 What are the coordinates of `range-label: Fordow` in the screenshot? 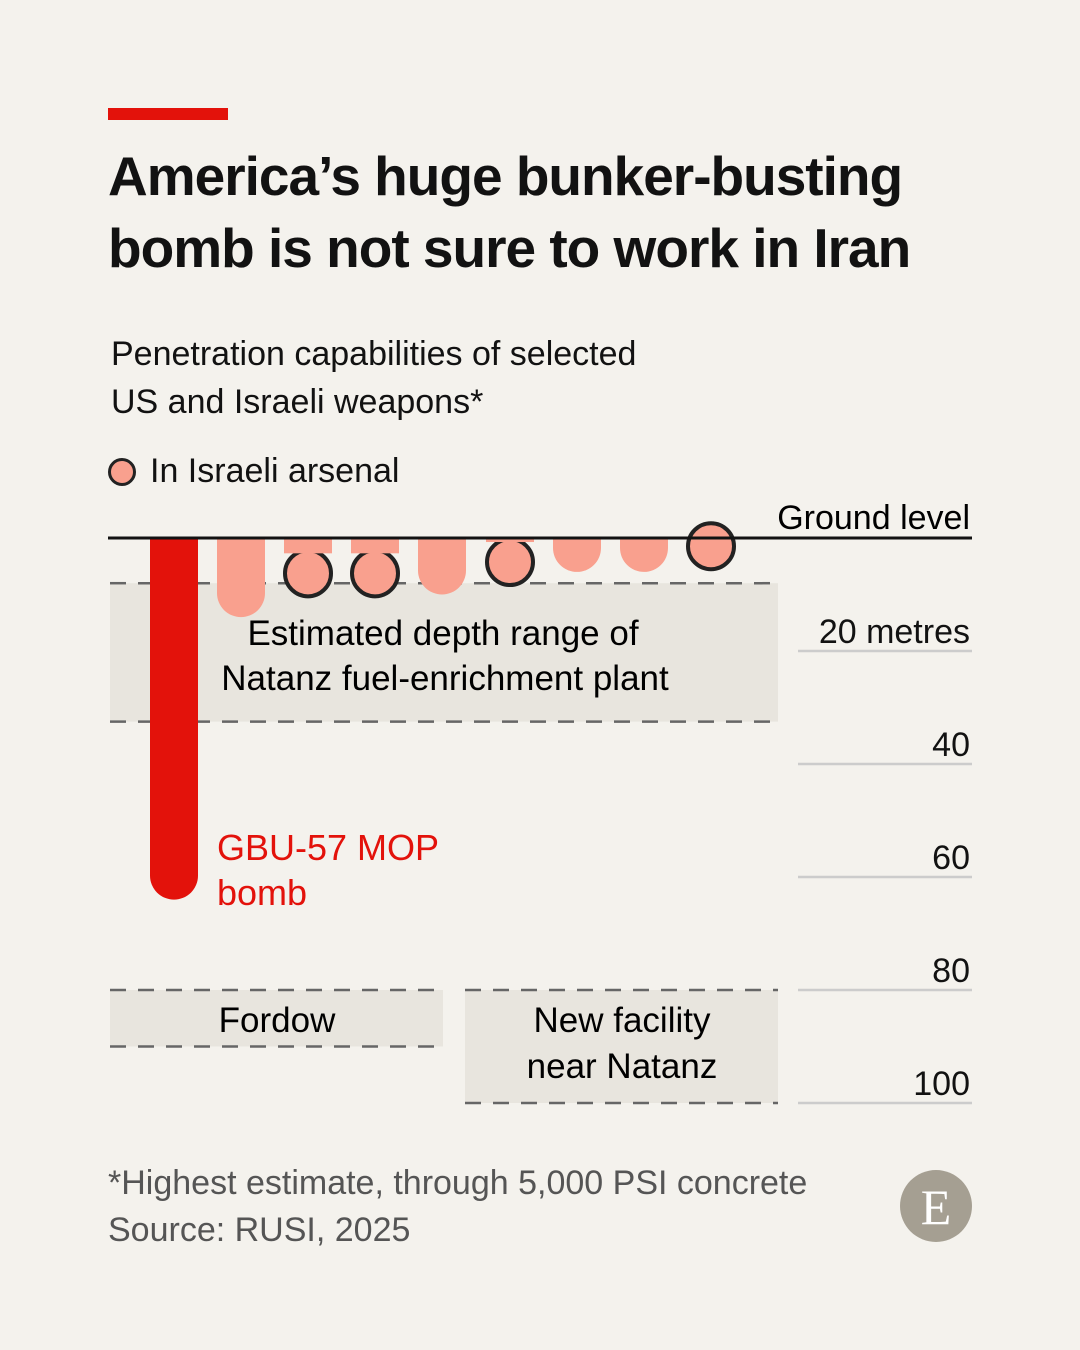 It's located at (277, 1020).